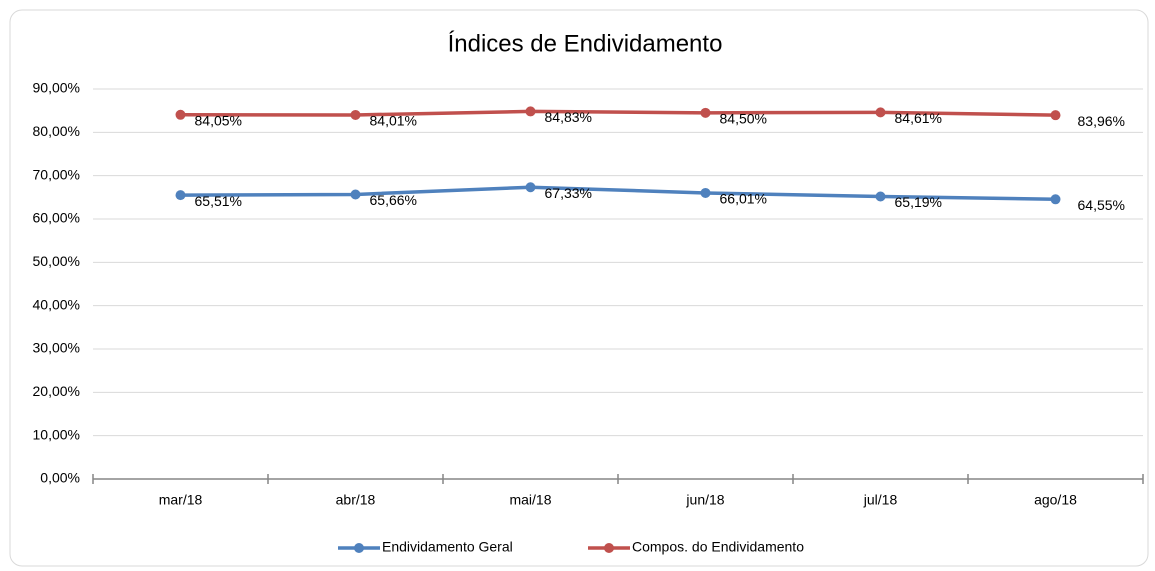 This screenshot has width=1155, height=571. I want to click on x-tick-label: mai/18, so click(530, 500).